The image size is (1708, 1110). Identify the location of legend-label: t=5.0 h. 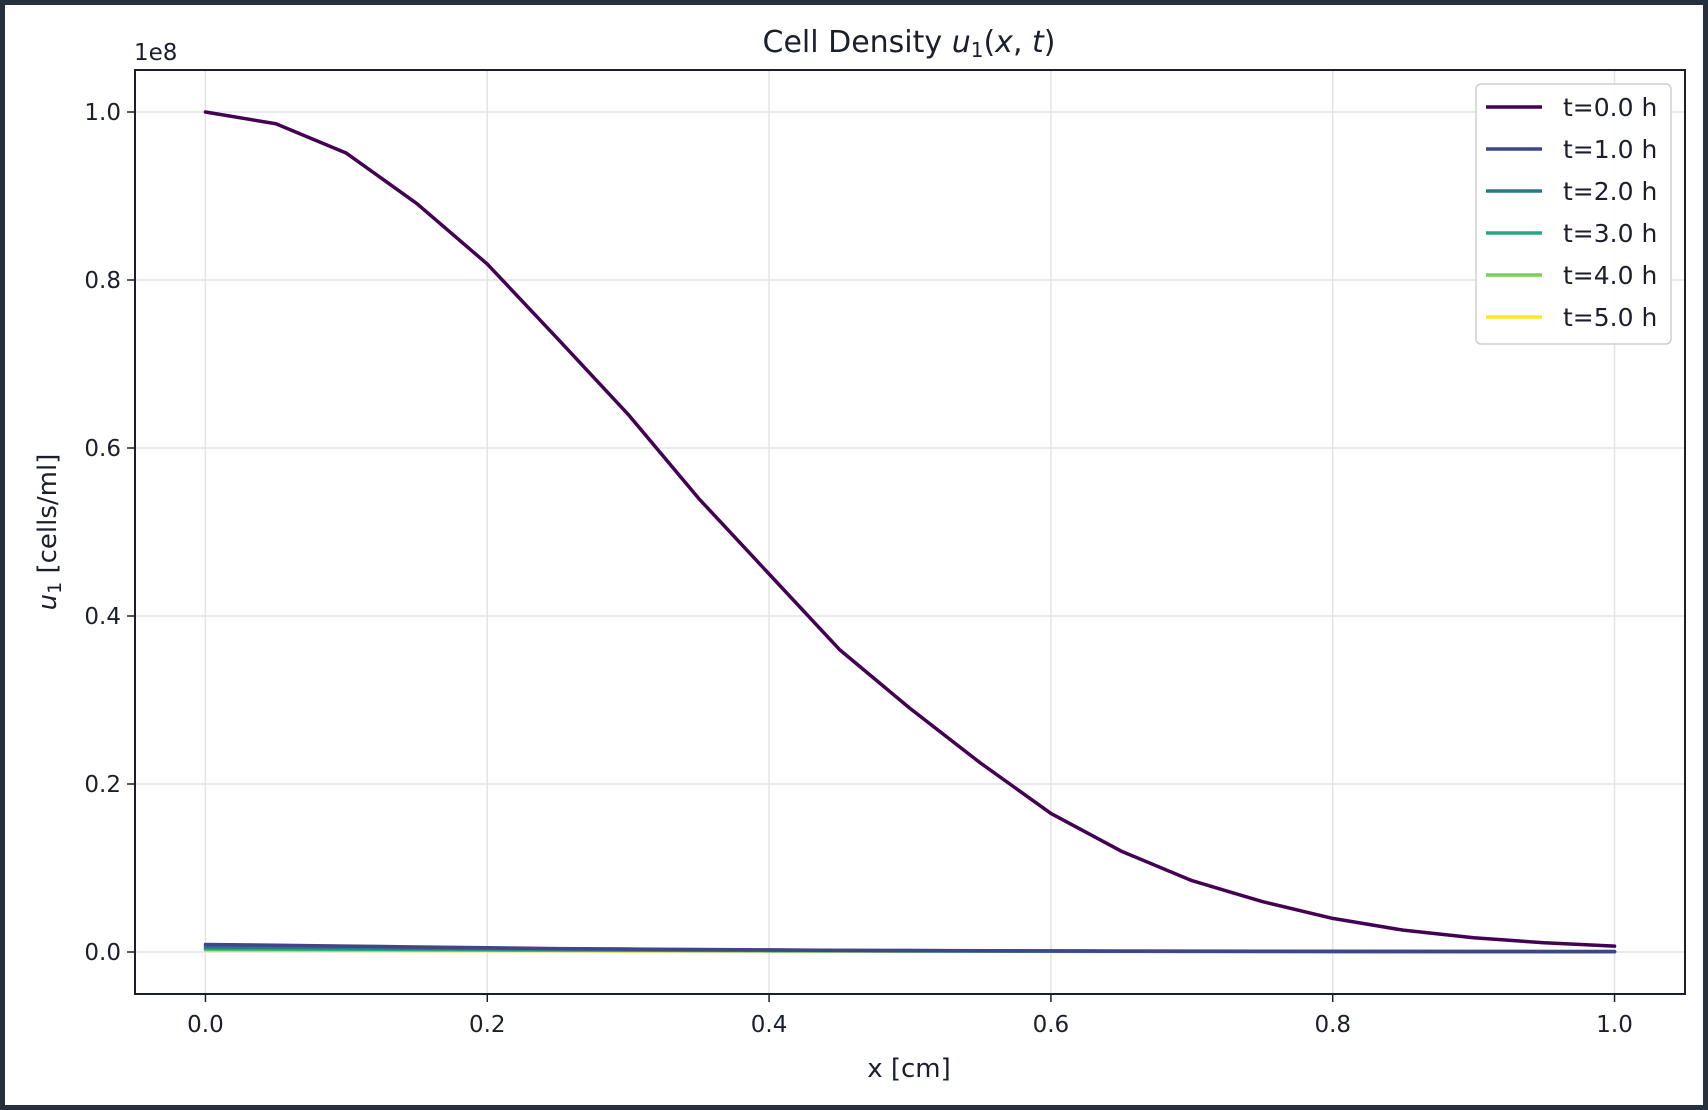
(1610, 317).